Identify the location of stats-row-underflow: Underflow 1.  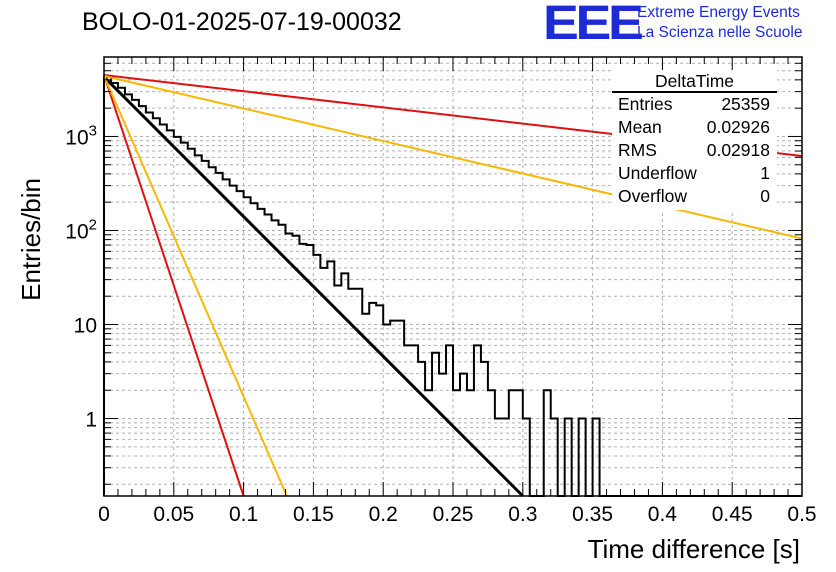
(694, 174).